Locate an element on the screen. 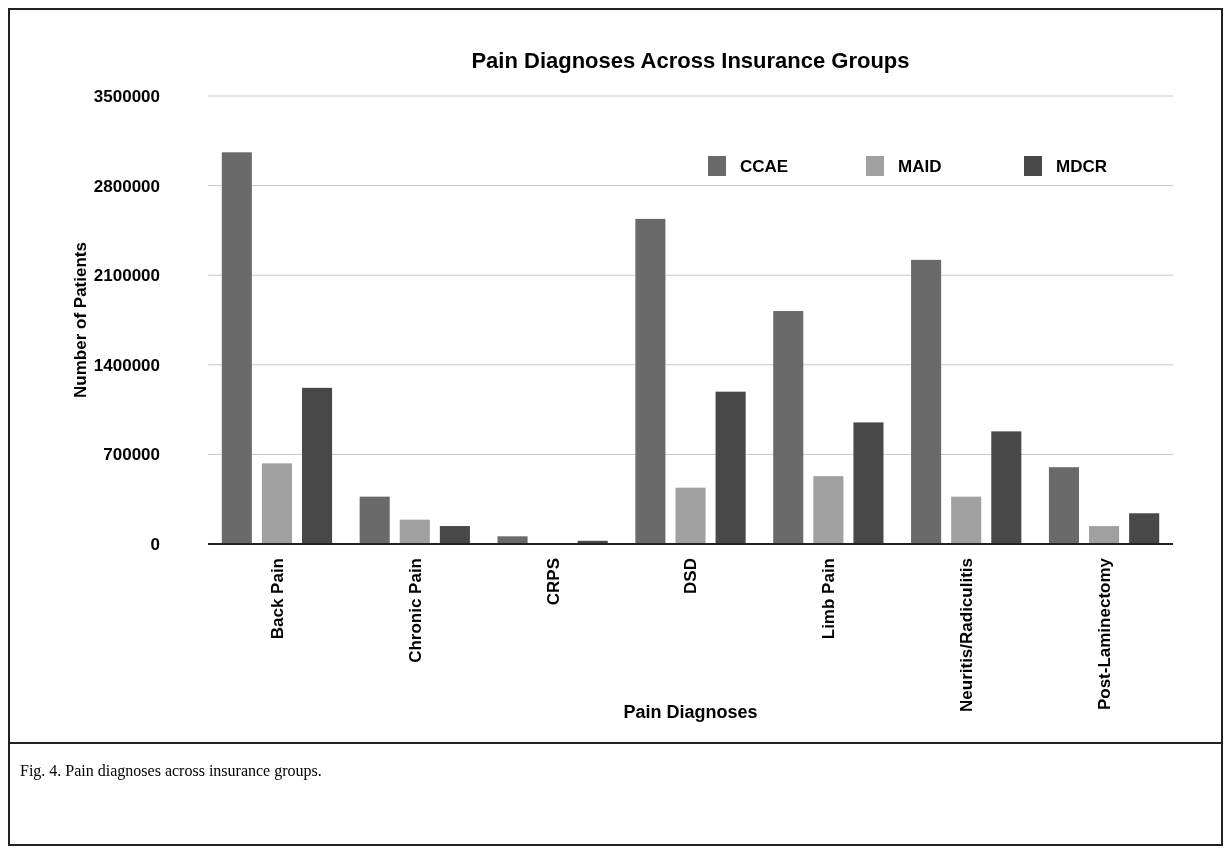 The height and width of the screenshot is (854, 1231). y-tick-label: 0 is located at coordinates (155, 544).